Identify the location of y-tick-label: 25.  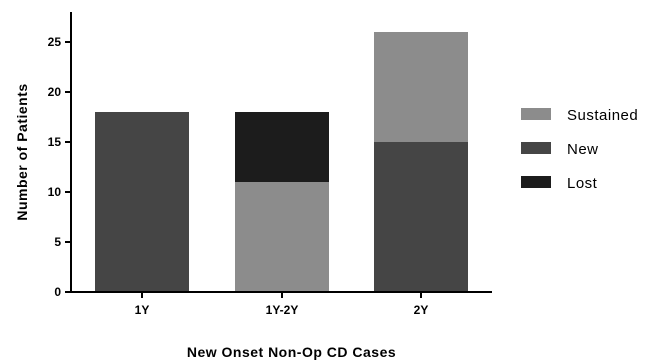
(55, 42).